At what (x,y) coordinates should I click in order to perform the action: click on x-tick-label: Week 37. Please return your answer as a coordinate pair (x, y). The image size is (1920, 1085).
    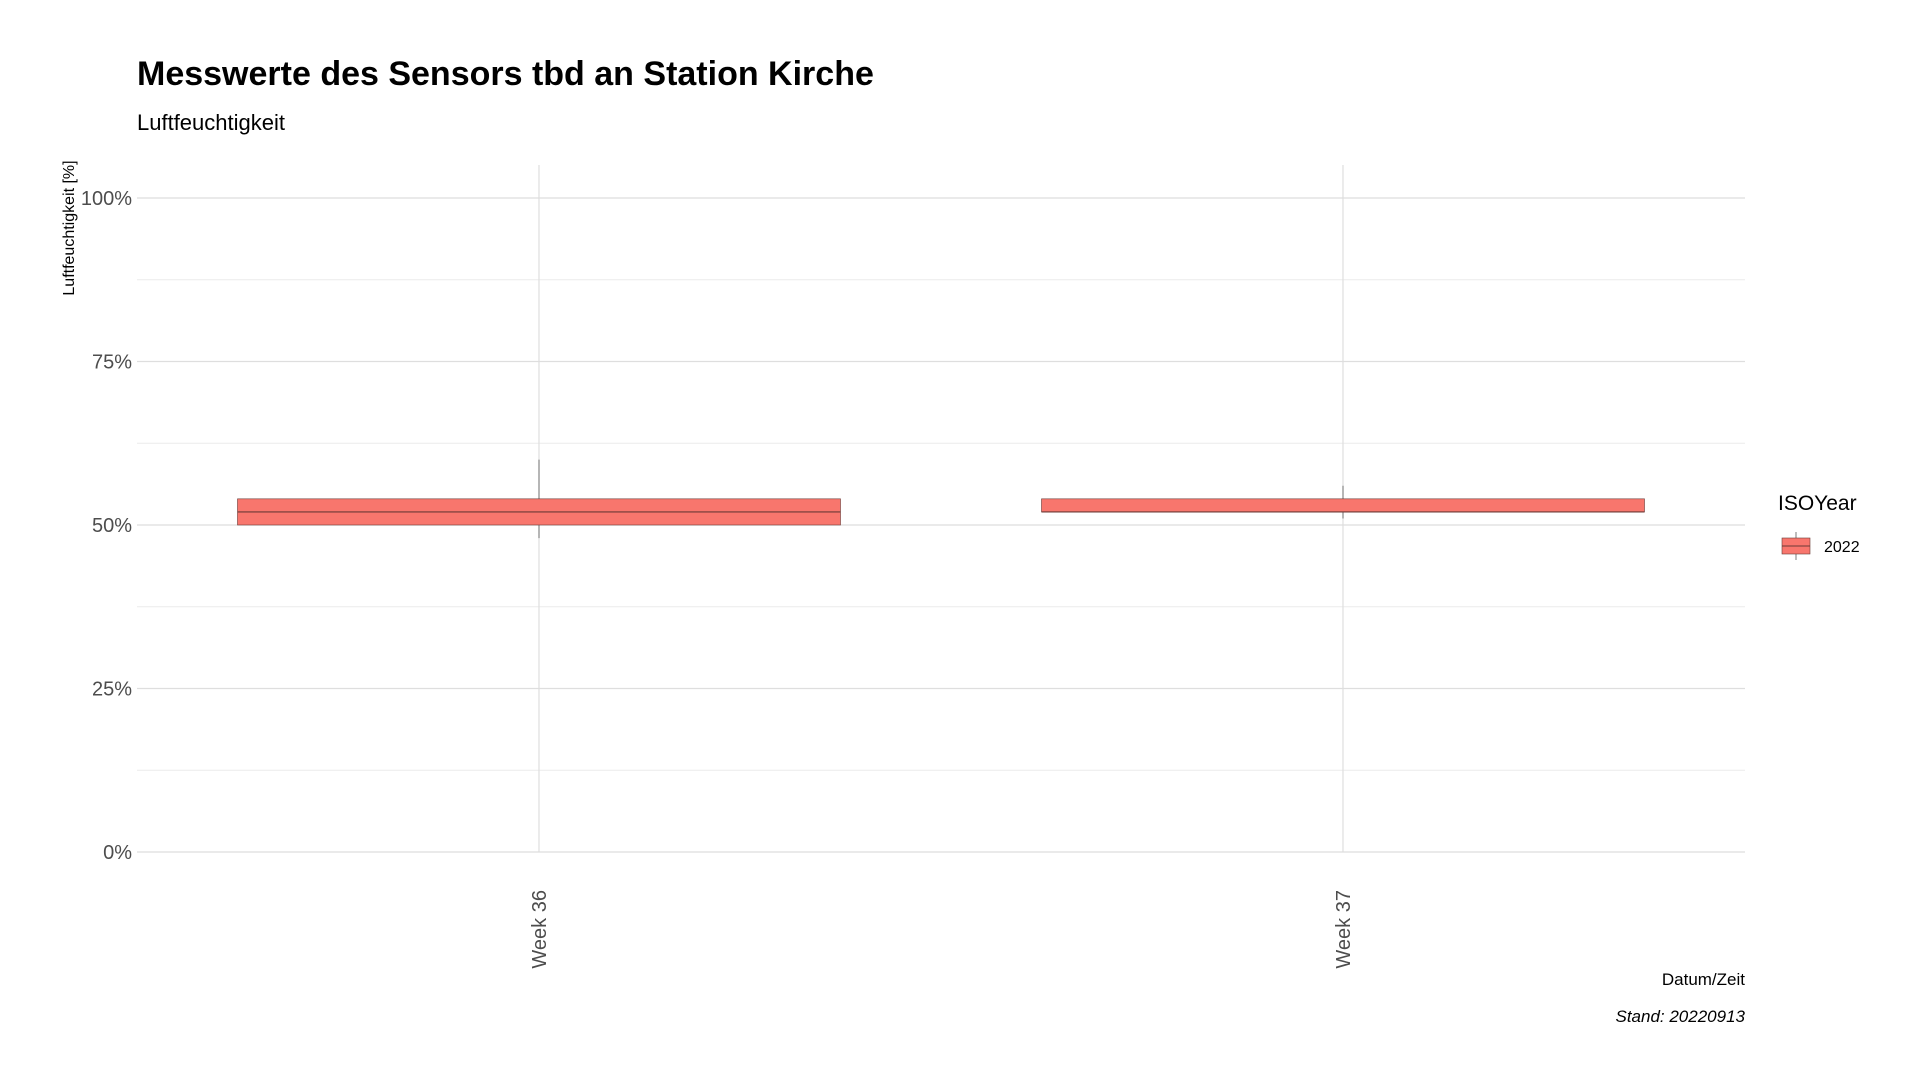
    Looking at the image, I should click on (1344, 929).